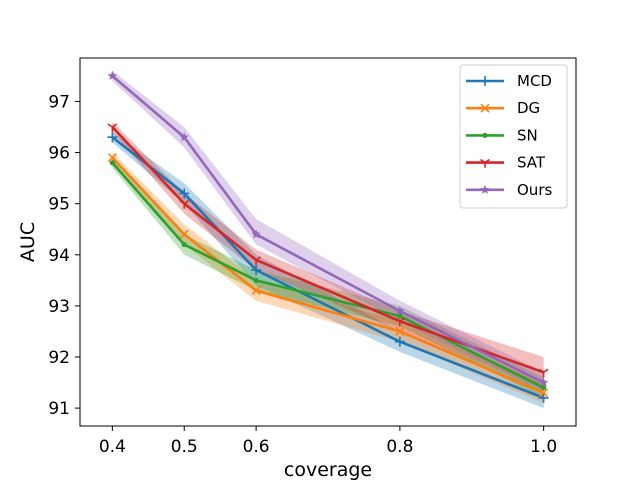 Image resolution: width=640 pixels, height=480 pixels. What do you see at coordinates (59, 307) in the screenshot?
I see `y-tick-label-93: 93` at bounding box center [59, 307].